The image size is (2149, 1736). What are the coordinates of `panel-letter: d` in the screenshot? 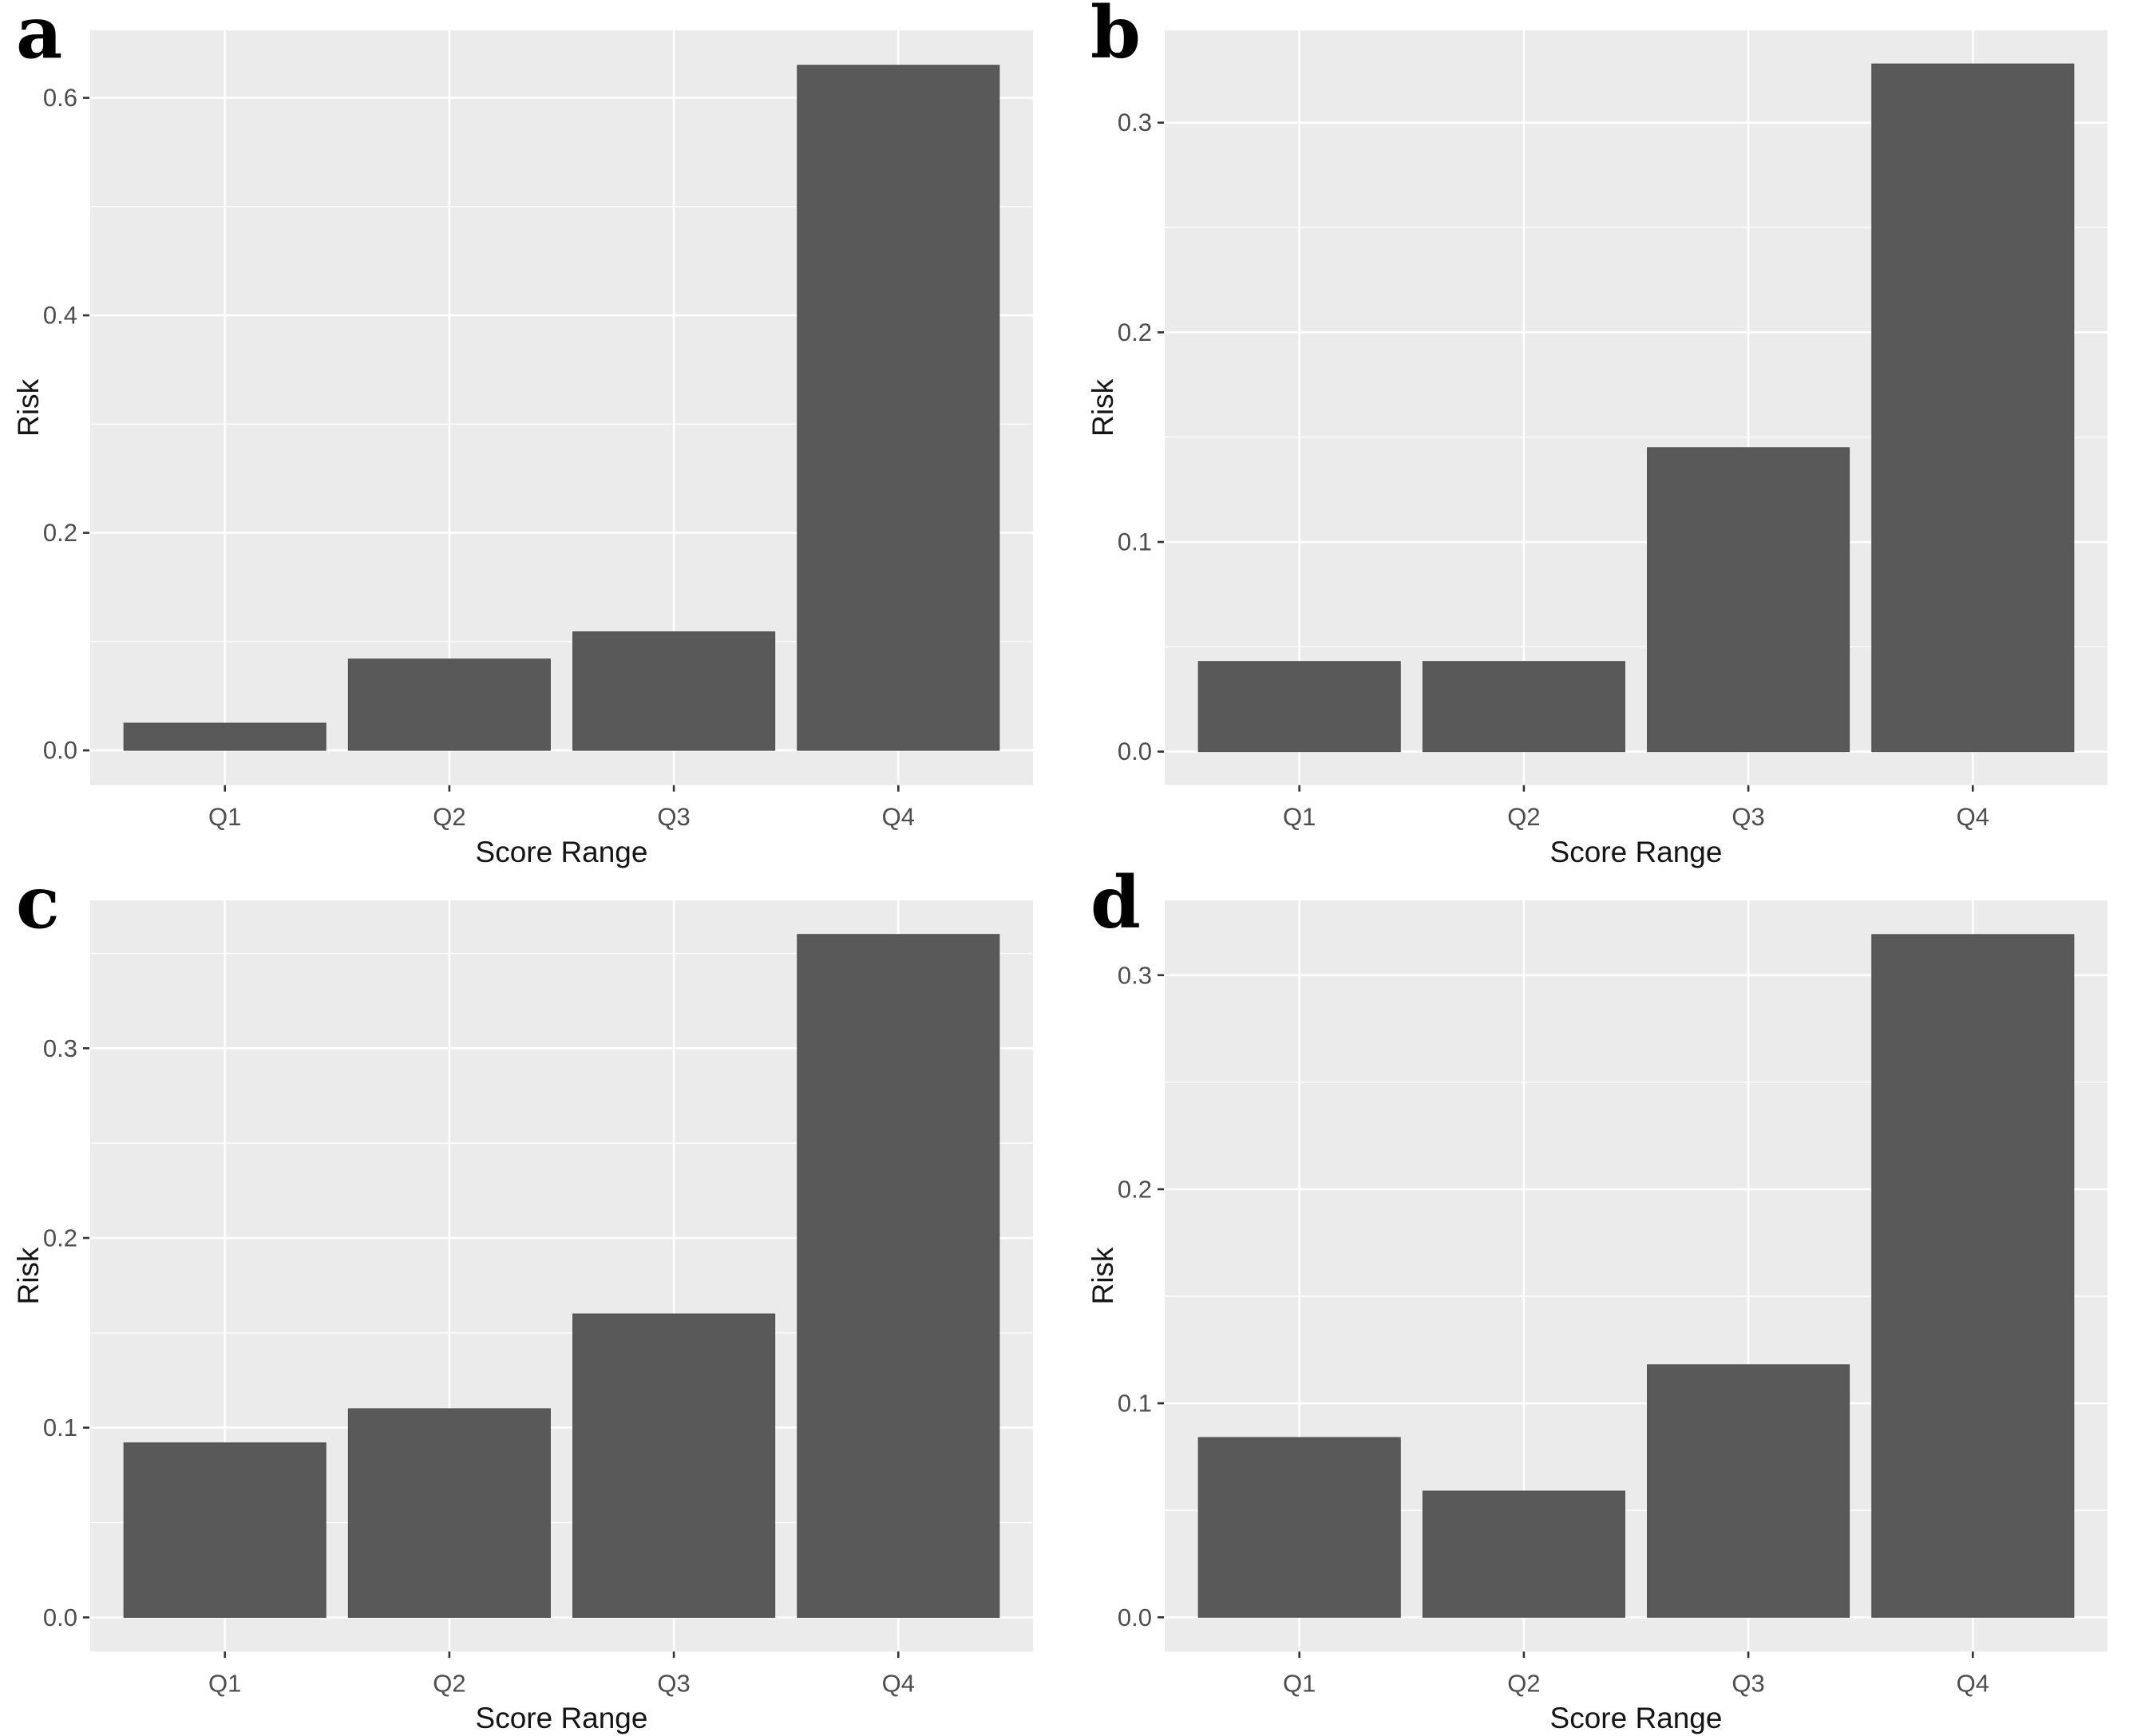 It's located at (1115, 907).